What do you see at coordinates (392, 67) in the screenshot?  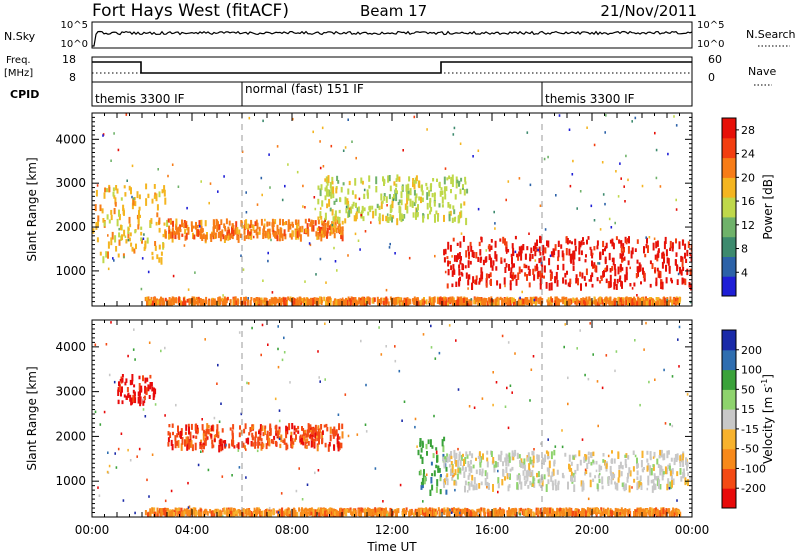 I see `freq-trace` at bounding box center [392, 67].